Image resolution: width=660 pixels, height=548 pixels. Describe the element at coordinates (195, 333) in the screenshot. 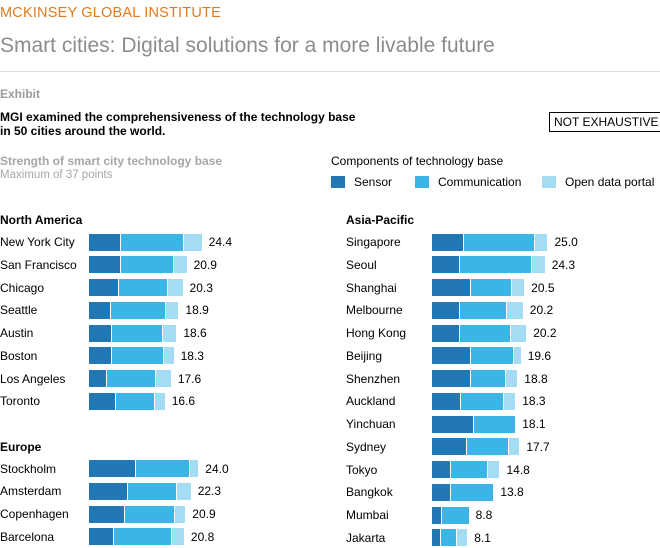

I see `bar-value-austin: 18.6` at that location.